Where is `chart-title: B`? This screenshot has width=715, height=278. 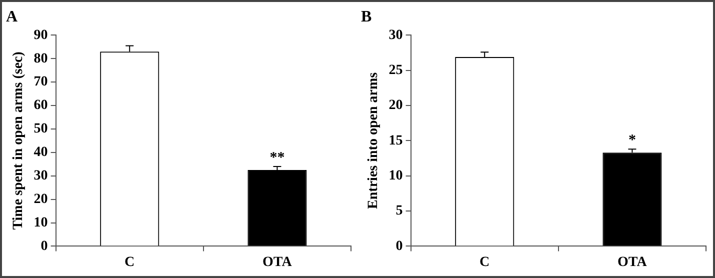
chart-title: B is located at coordinates (366, 17).